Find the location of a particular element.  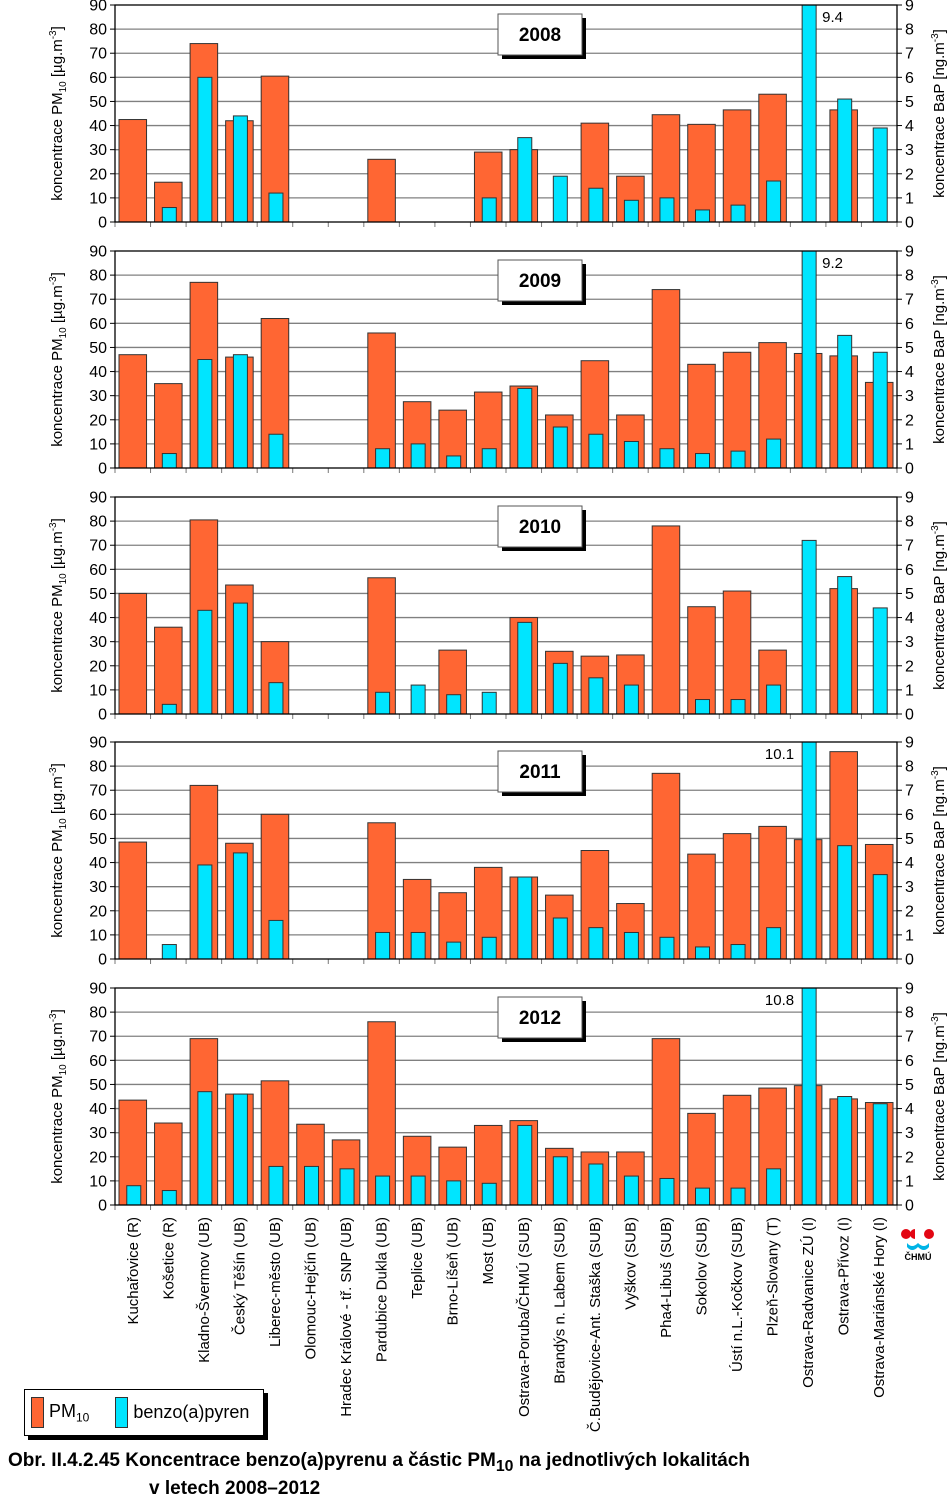

category-label: Teplice (UB) is located at coordinates (417, 1258).